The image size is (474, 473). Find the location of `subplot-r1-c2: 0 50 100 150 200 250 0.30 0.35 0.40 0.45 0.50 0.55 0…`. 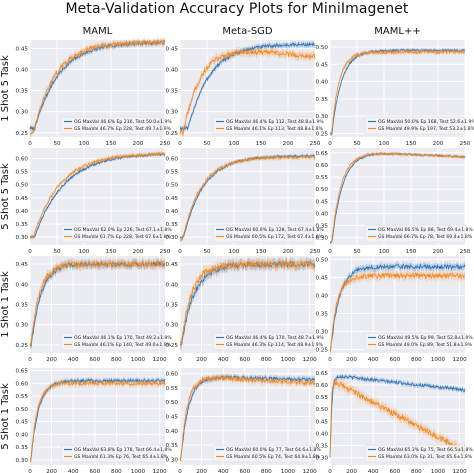

subplot-r1-c2: 0 50 100 150 200 250 0.30 0.35 0.40 0.45 0.50 0.55 0… is located at coordinates (394, 201).